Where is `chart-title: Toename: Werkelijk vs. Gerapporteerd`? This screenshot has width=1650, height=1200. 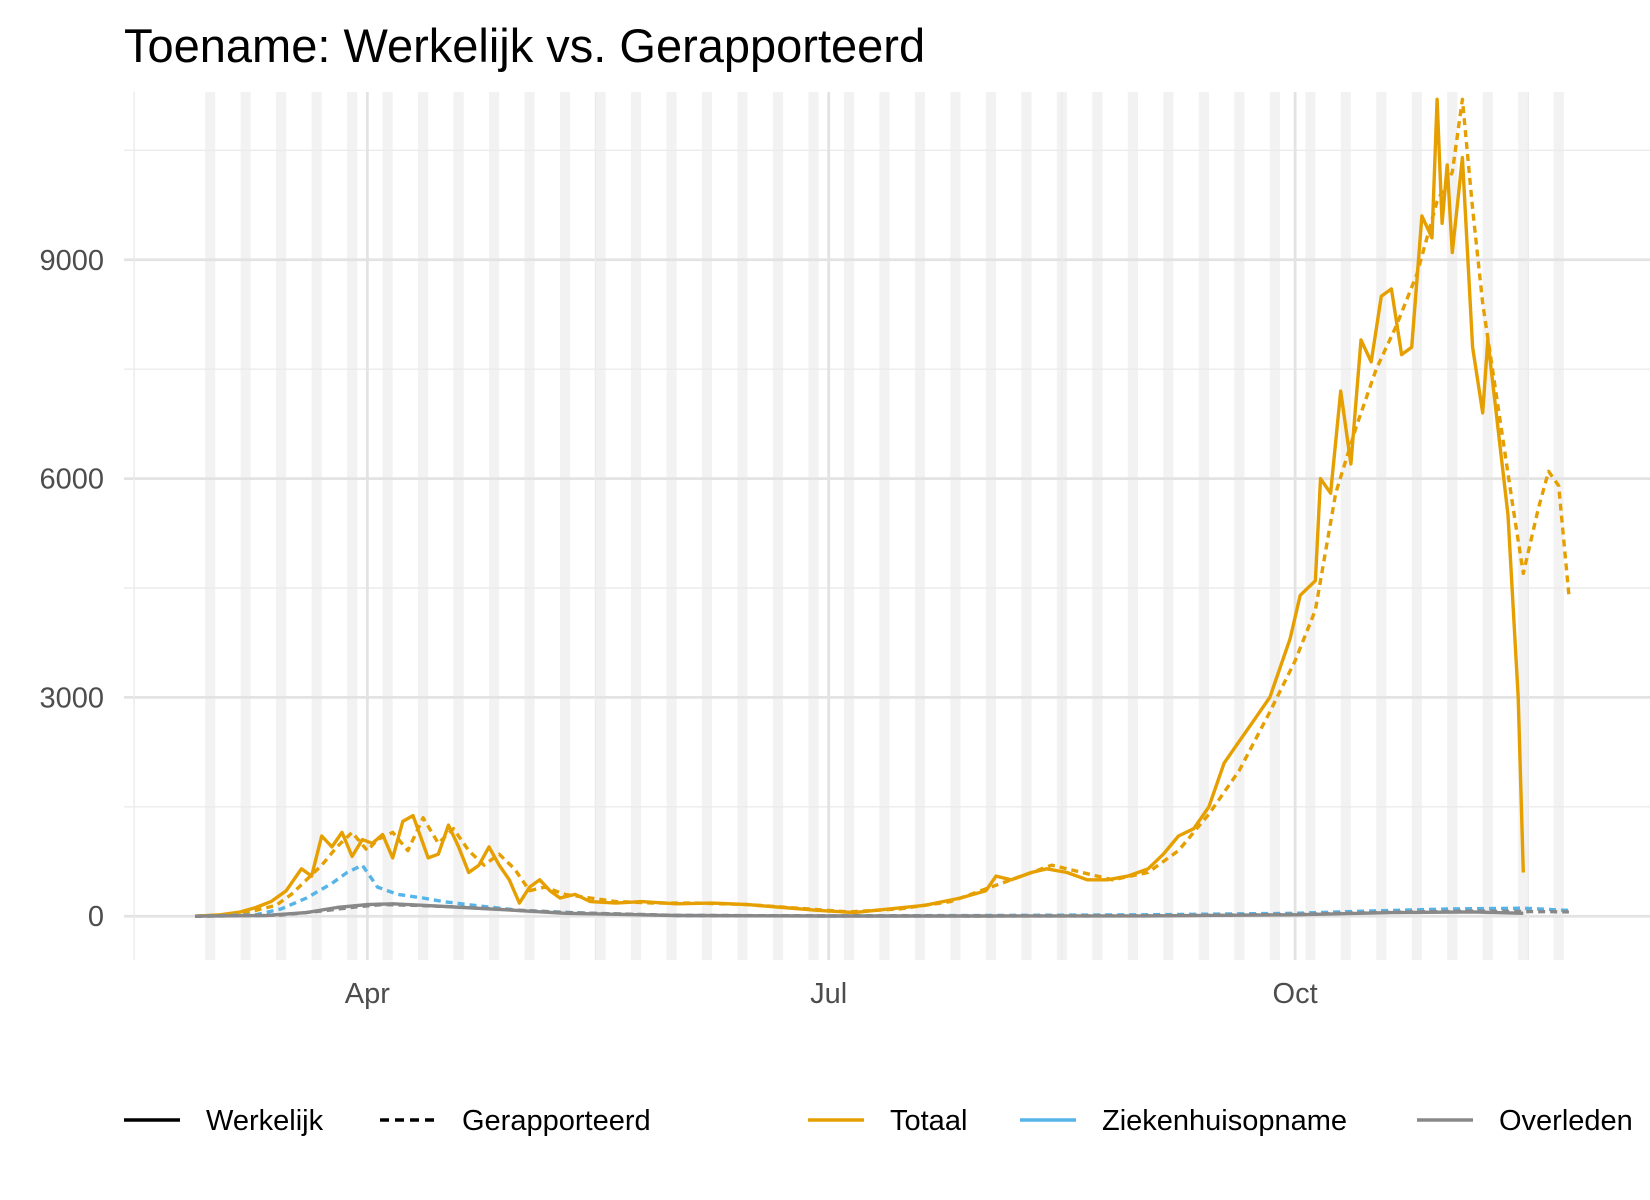
chart-title: Toename: Werkelijk vs. Gerapporteerd is located at coordinates (525, 45).